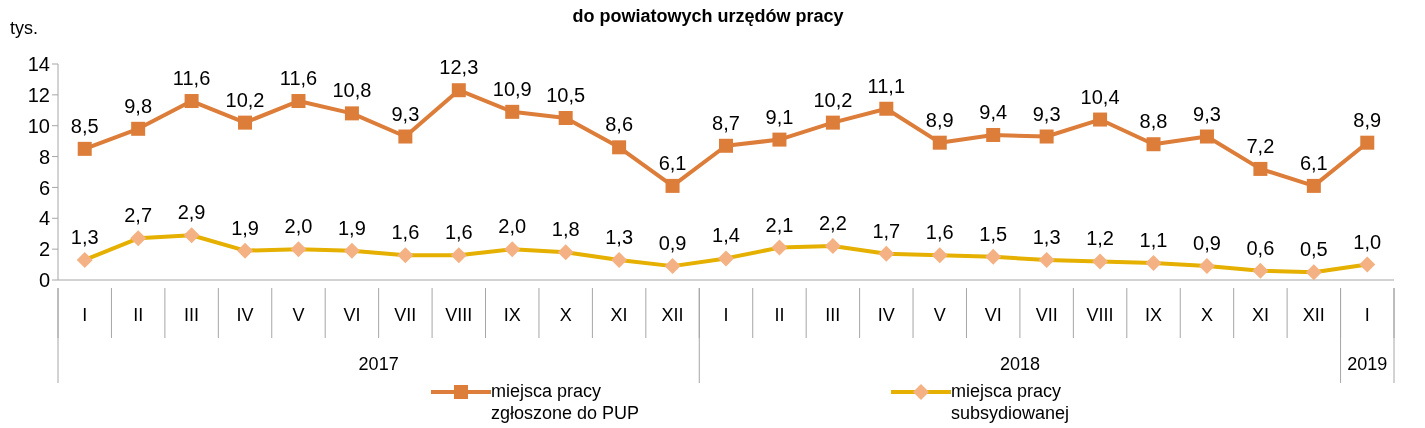  What do you see at coordinates (38, 64) in the screenshot?
I see `y-tick-label: 14` at bounding box center [38, 64].